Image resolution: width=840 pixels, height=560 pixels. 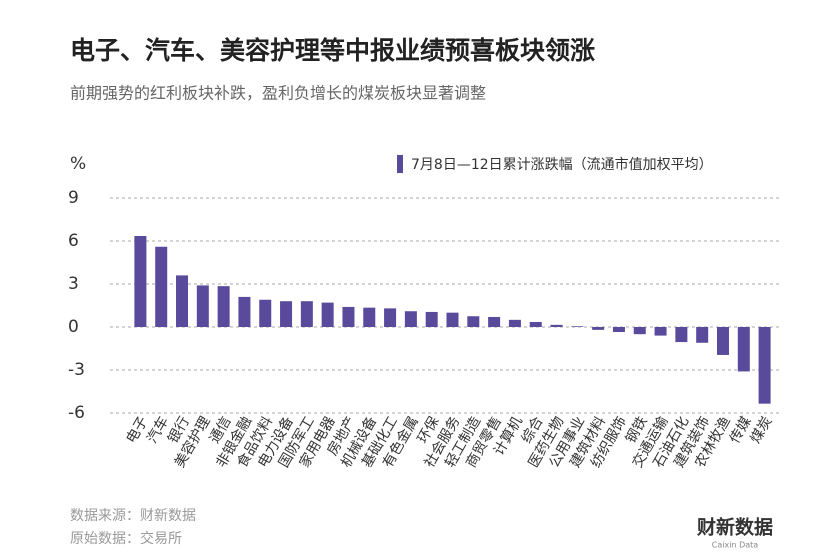 I want to click on logo: 财新数据, so click(x=735, y=527).